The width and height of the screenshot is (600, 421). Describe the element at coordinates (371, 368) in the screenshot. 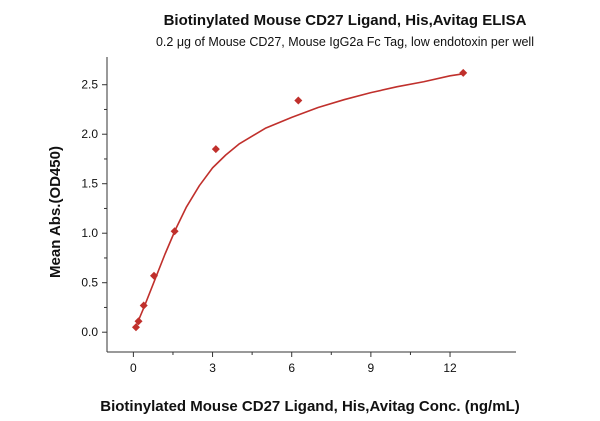

I see `x-tick-label: 9` at that location.